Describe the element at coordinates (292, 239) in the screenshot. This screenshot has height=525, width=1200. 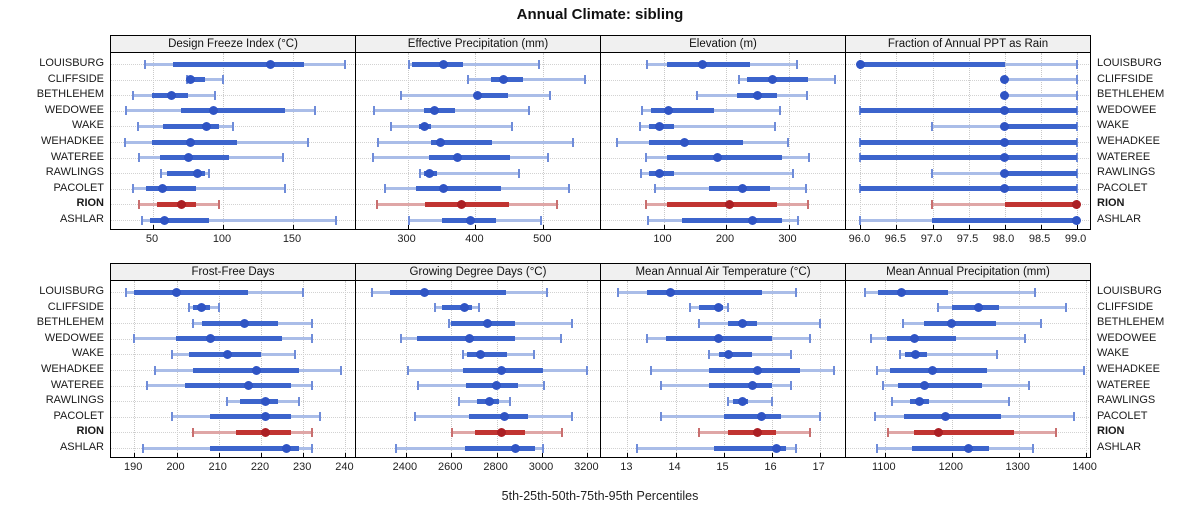
I see `tick-label: 150` at that location.